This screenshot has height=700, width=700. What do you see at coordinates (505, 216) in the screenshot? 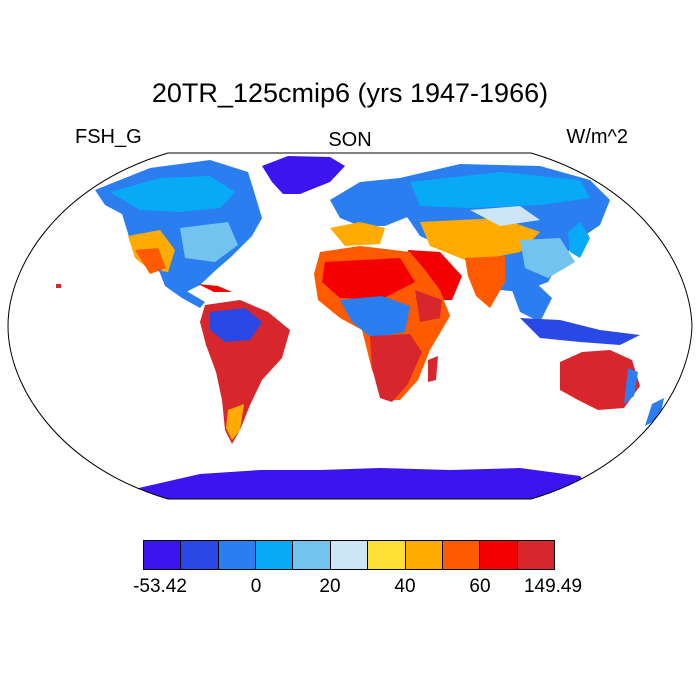
I see `himalaya` at bounding box center [505, 216].